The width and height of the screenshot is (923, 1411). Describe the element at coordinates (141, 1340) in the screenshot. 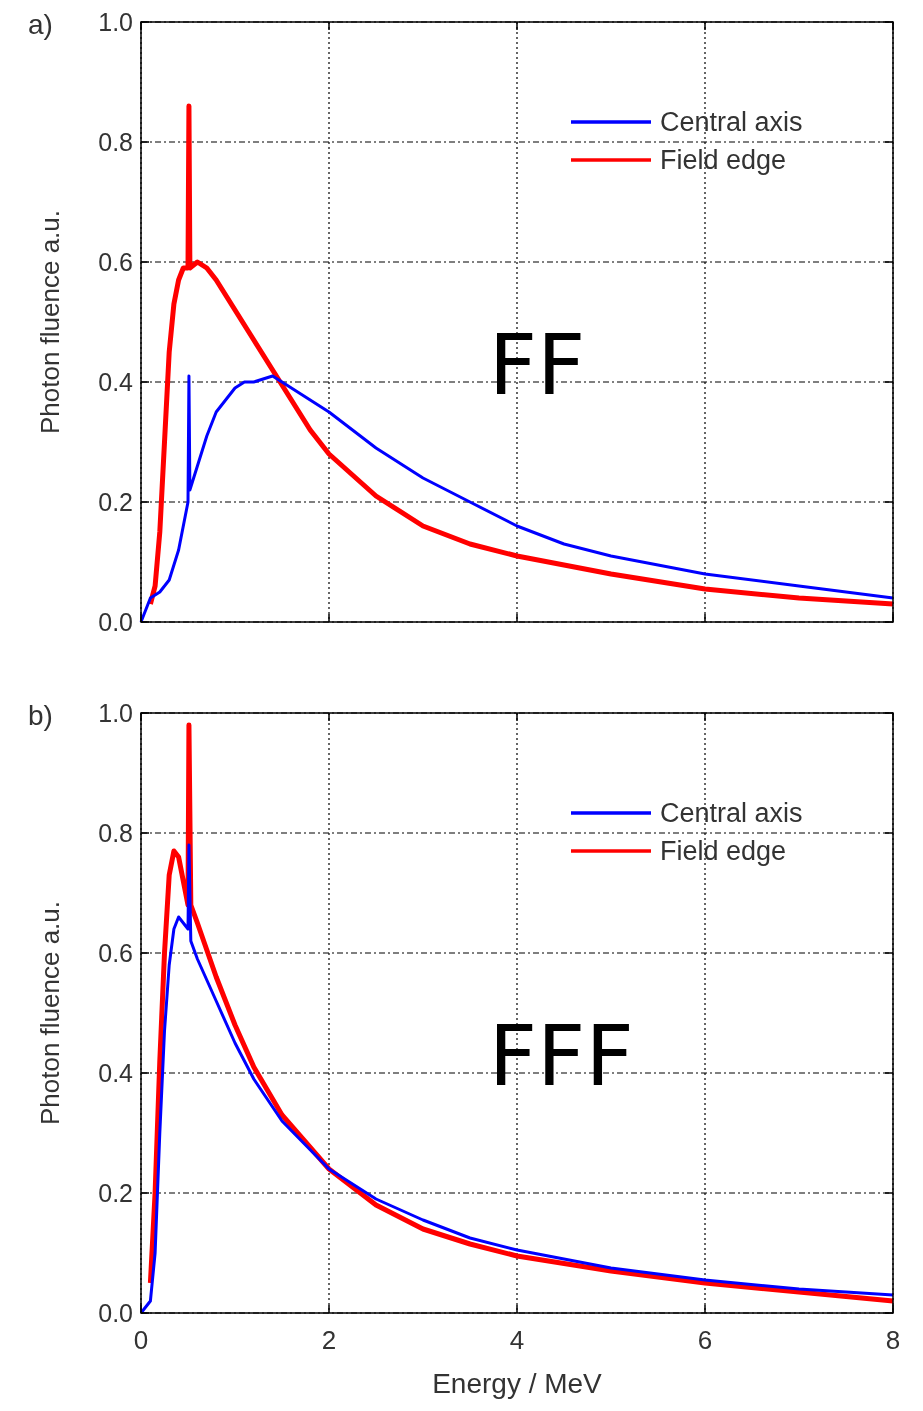

I see `x-tick-label: 0` at that location.